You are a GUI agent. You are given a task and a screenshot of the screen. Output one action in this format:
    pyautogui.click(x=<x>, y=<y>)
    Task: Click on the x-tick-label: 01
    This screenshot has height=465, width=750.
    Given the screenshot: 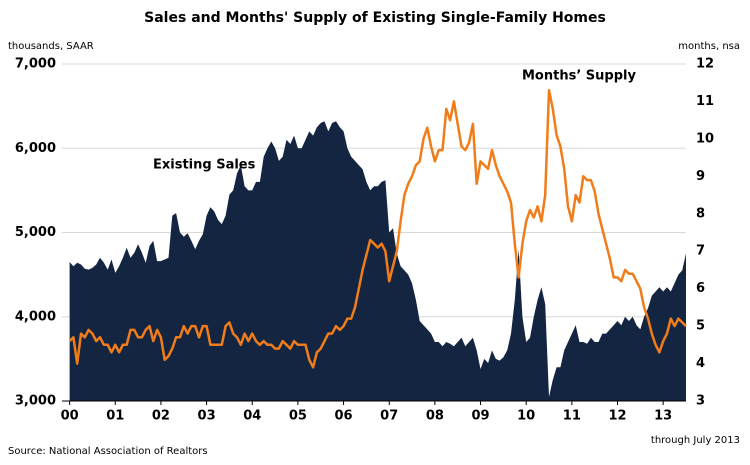 What is the action you would take?
    pyautogui.click(x=115, y=416)
    